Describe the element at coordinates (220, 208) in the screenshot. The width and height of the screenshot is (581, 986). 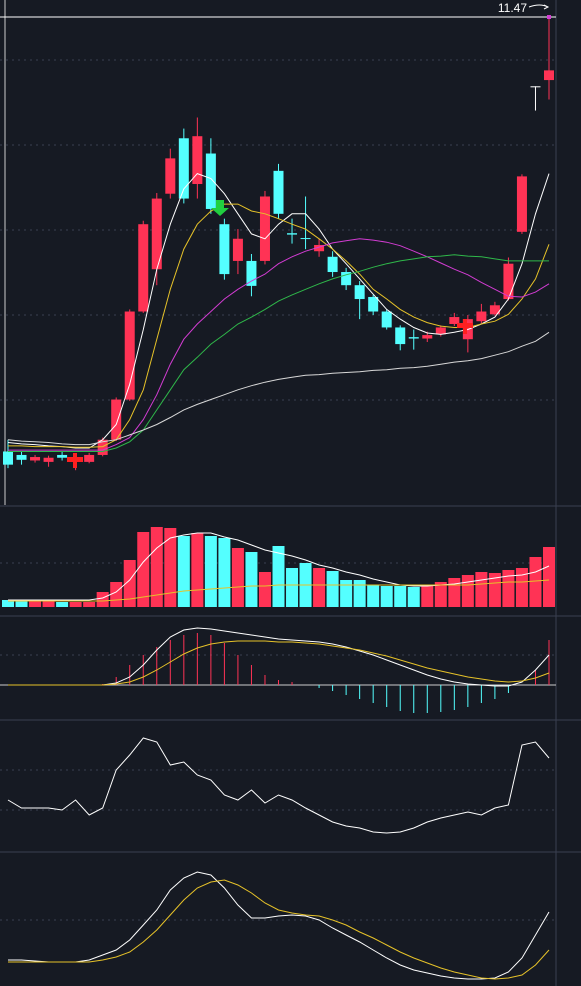
I see `sell-signal` at that location.